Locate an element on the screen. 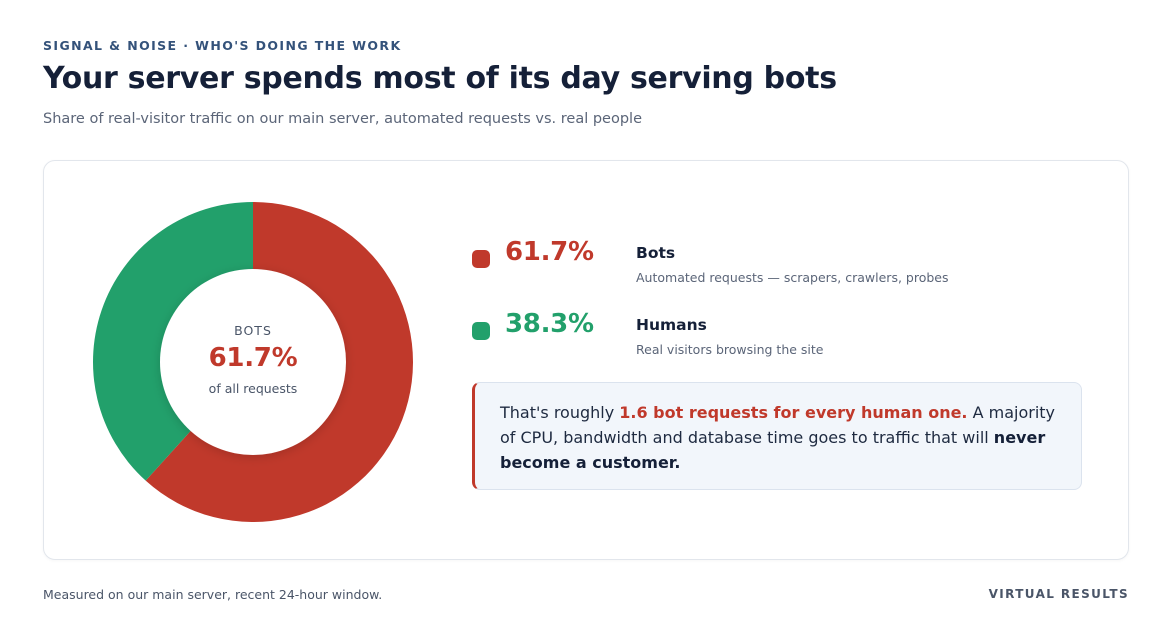 The image size is (1174, 641). callout-prefix: That's roughly is located at coordinates (560, 412).